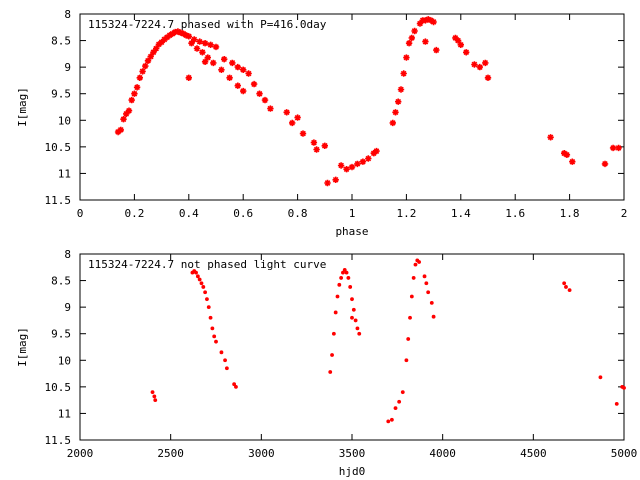  I want to click on chart2-x-axis-label: hjd0, so click(352, 471).